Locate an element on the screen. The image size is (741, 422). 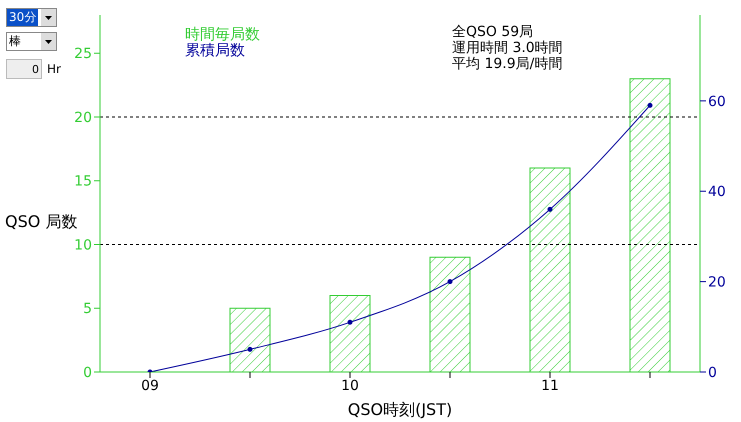
x-tick-label: 11 is located at coordinates (550, 386).